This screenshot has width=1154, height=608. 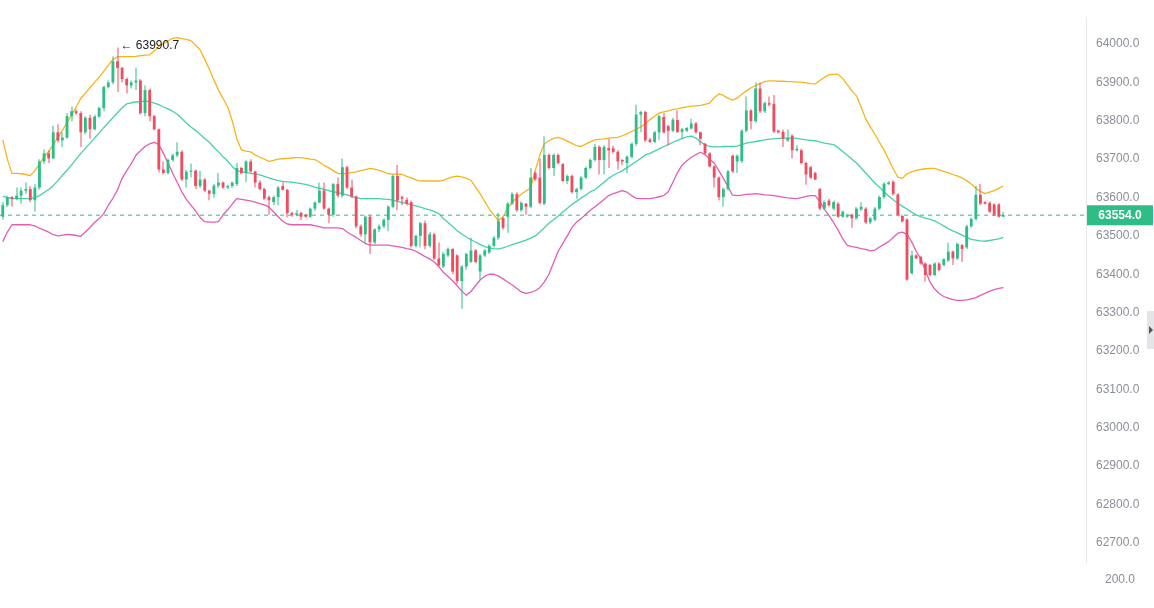 I want to click on ref-line-label: 63554.0, so click(x=1120, y=215).